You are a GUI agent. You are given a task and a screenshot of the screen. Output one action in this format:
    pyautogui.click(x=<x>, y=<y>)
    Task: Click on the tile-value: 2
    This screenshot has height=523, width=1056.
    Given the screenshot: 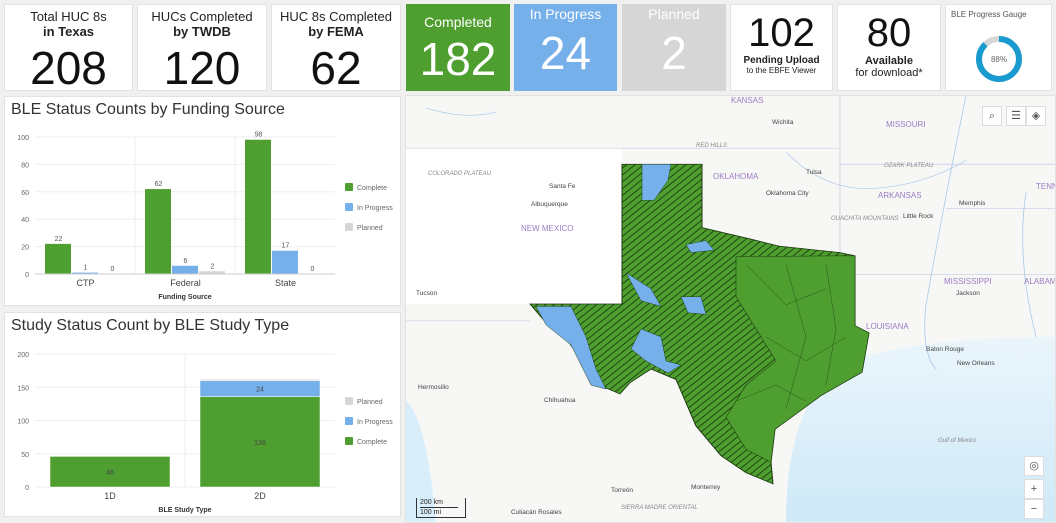 What is the action you would take?
    pyautogui.click(x=674, y=53)
    